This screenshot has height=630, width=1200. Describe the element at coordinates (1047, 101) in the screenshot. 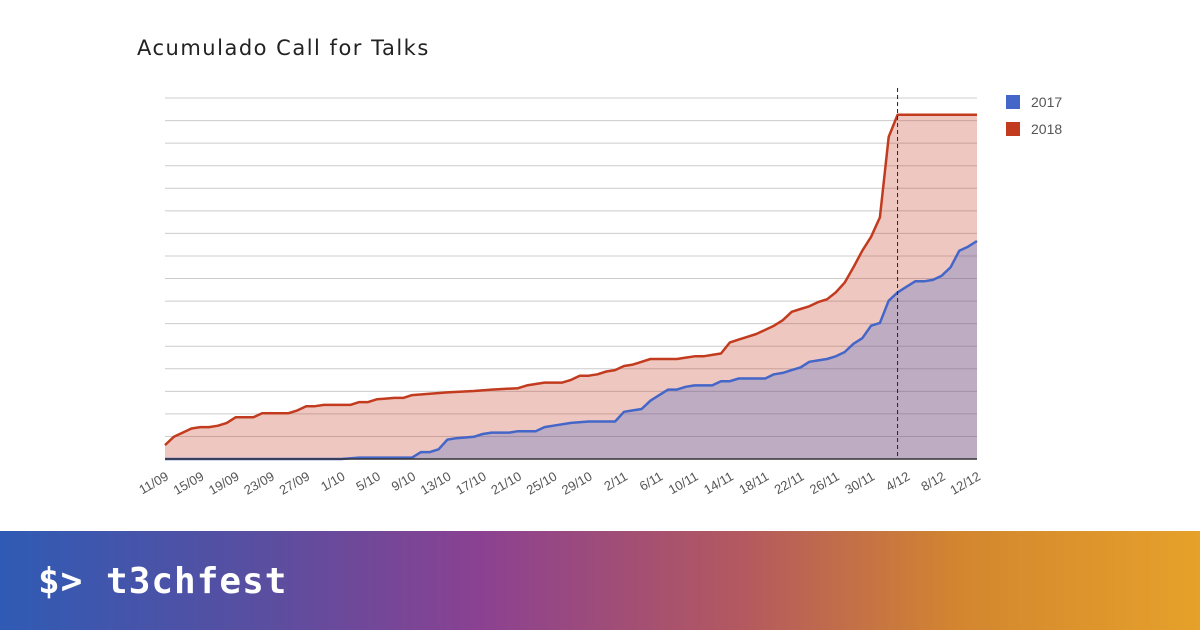

I see `legend-label-2017: 2017` at that location.